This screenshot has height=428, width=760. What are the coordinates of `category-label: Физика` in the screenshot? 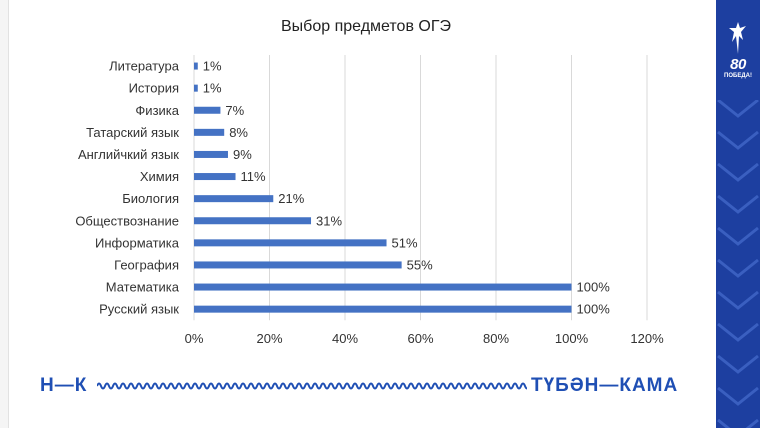 It's located at (157, 110).